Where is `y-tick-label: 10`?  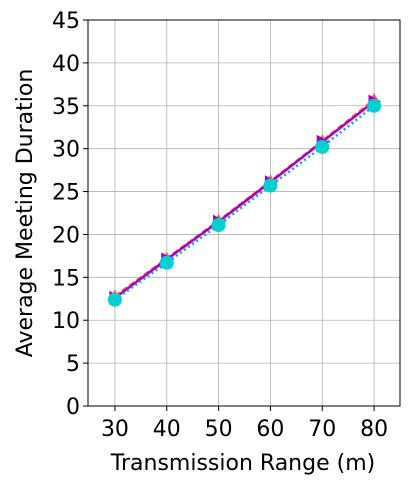 y-tick-label: 10 is located at coordinates (66, 321).